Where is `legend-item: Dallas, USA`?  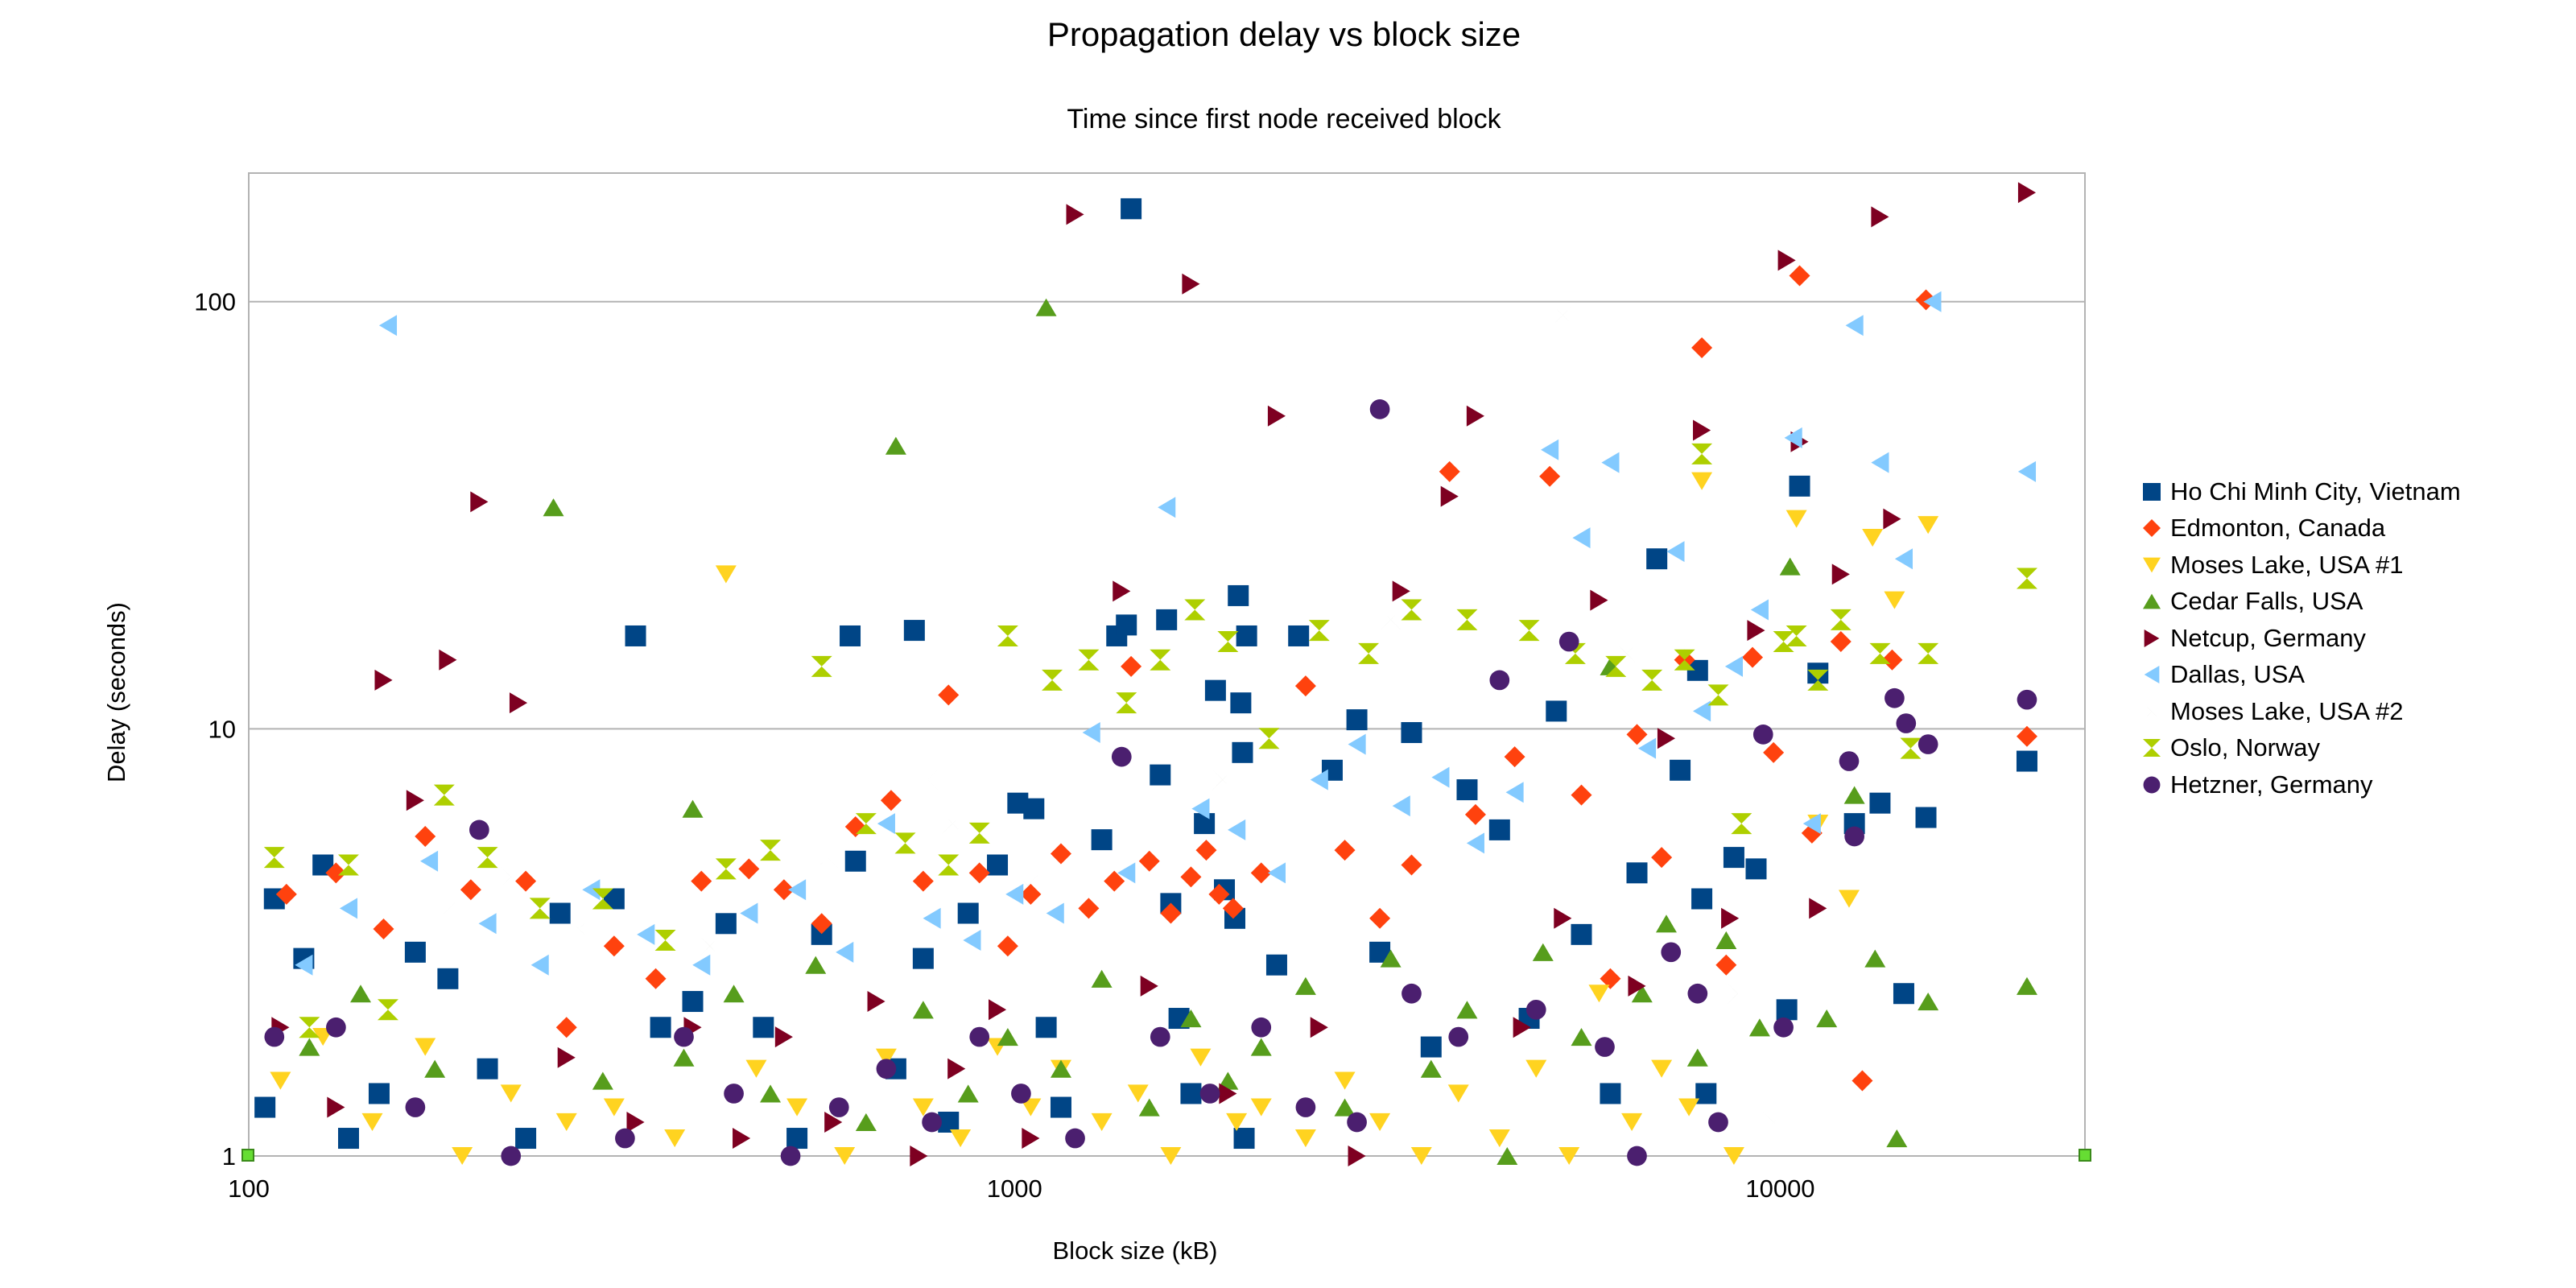
legend-item: Dallas, USA is located at coordinates (2301, 675).